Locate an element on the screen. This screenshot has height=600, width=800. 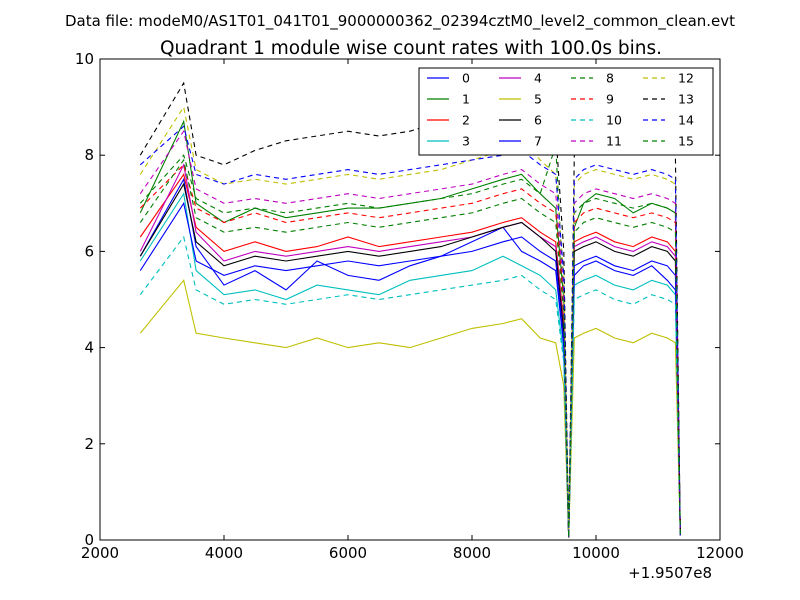
x-tick-label: 10000 is located at coordinates (596, 553).